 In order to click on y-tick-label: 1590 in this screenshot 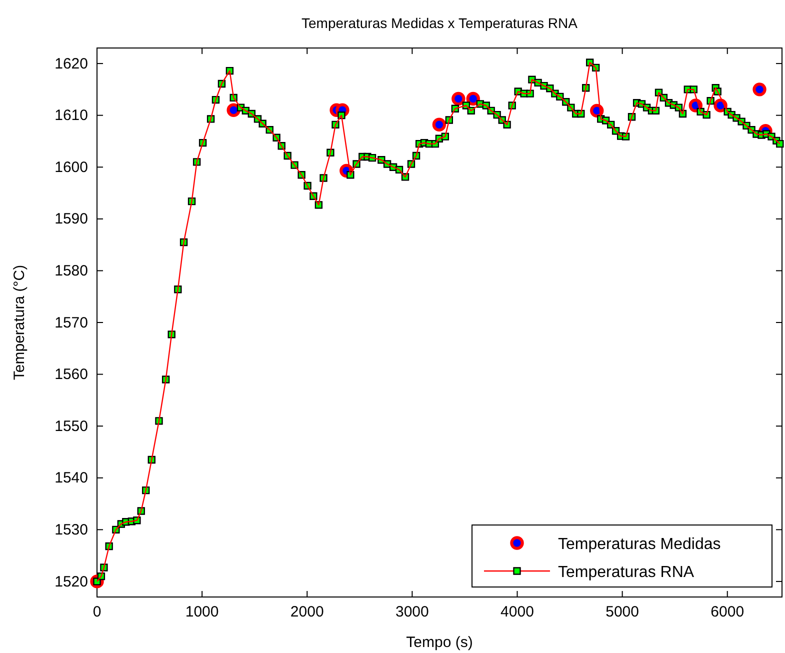, I will do `click(71, 219)`.